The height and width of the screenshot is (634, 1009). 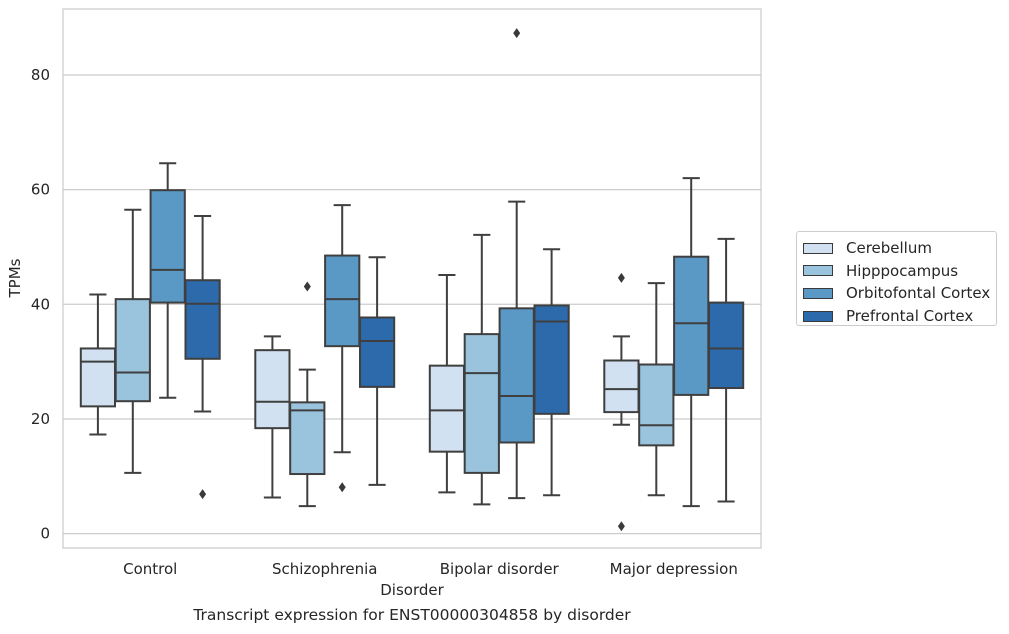 I want to click on y-tick-label: 40, so click(x=40, y=304).